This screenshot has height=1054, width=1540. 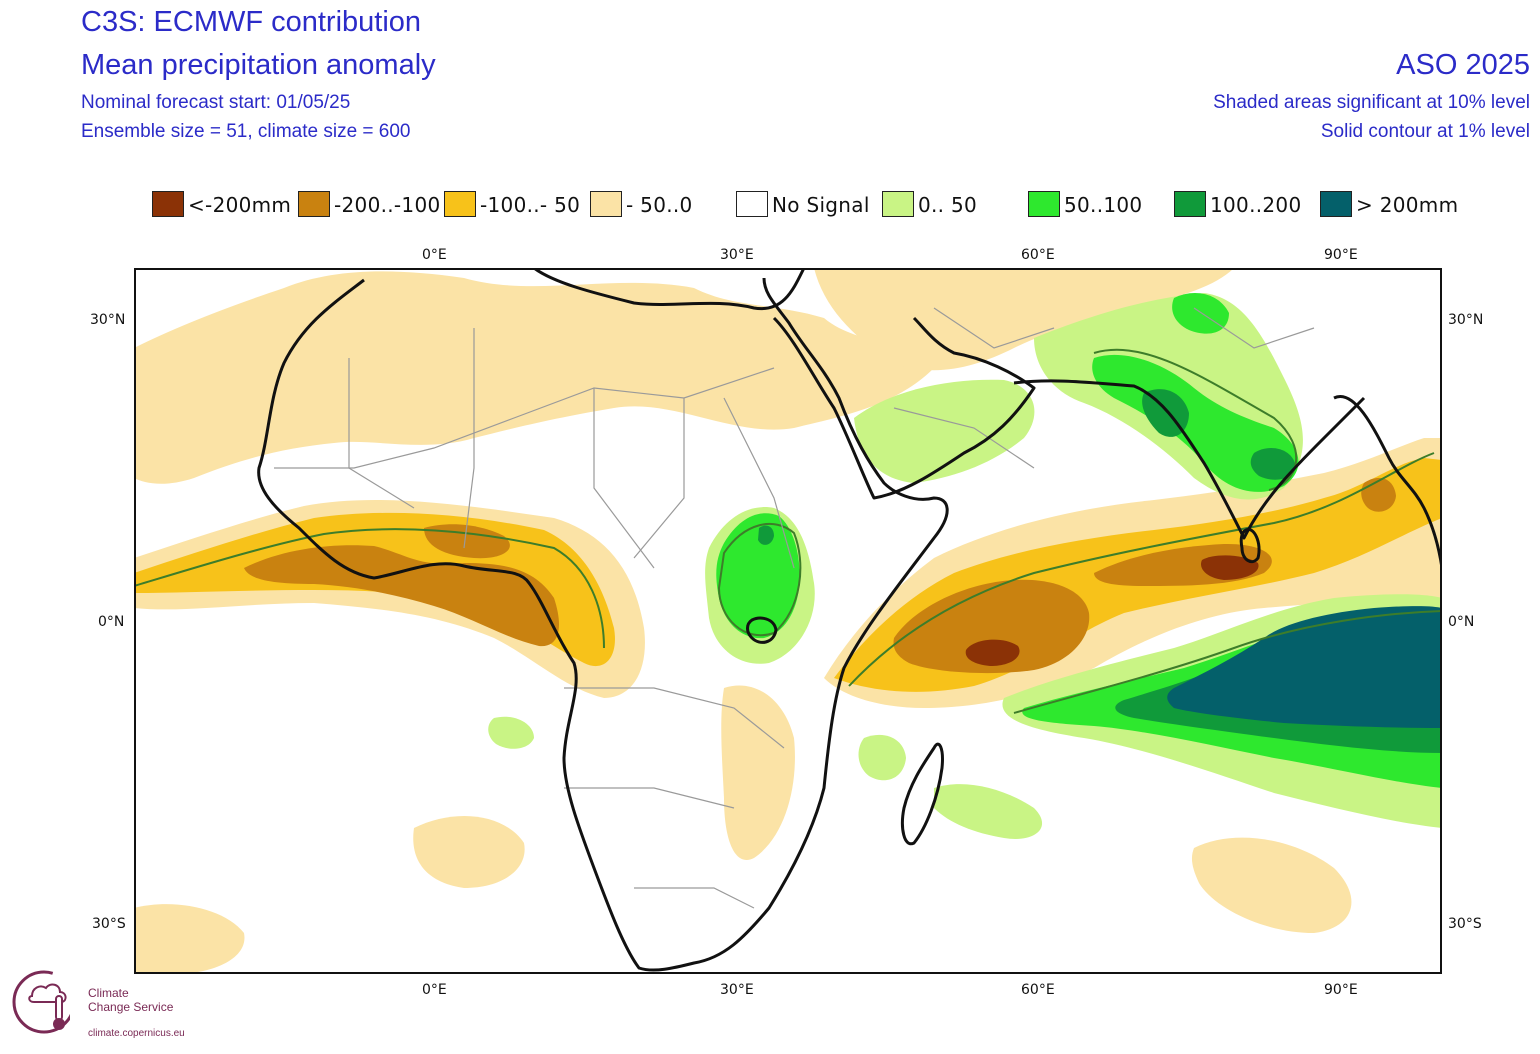 What do you see at coordinates (401, 596) in the screenshot?
I see `anomaly-dry-strong-gulf-guinea` at bounding box center [401, 596].